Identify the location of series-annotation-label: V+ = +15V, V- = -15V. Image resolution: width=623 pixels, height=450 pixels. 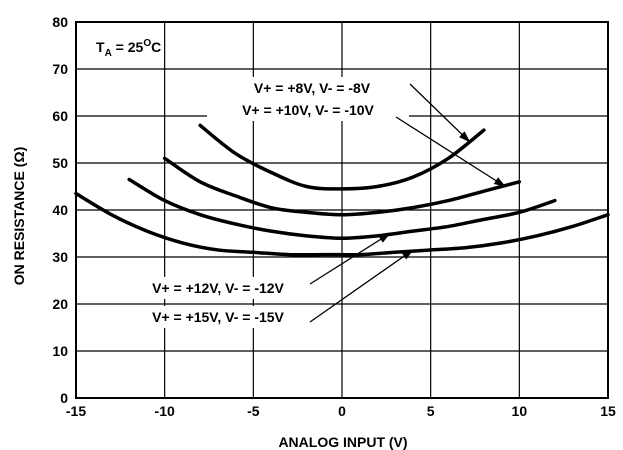
(218, 317).